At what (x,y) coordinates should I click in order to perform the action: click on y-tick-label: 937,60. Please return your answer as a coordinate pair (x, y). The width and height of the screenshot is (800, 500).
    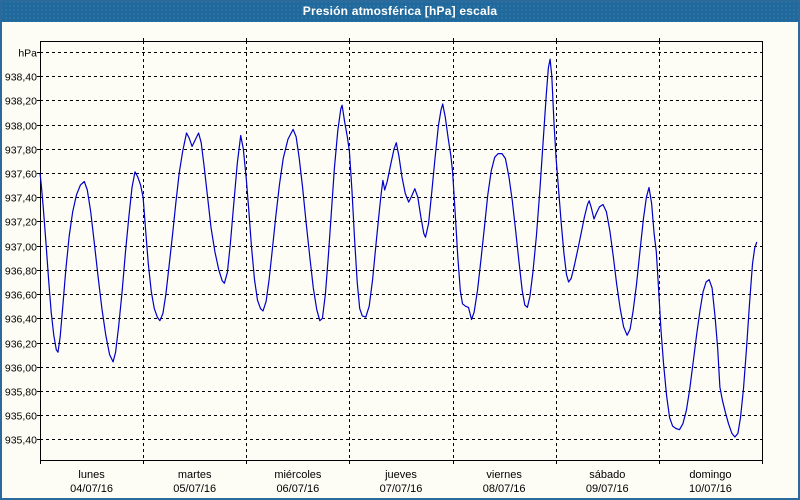
    Looking at the image, I should click on (21, 175).